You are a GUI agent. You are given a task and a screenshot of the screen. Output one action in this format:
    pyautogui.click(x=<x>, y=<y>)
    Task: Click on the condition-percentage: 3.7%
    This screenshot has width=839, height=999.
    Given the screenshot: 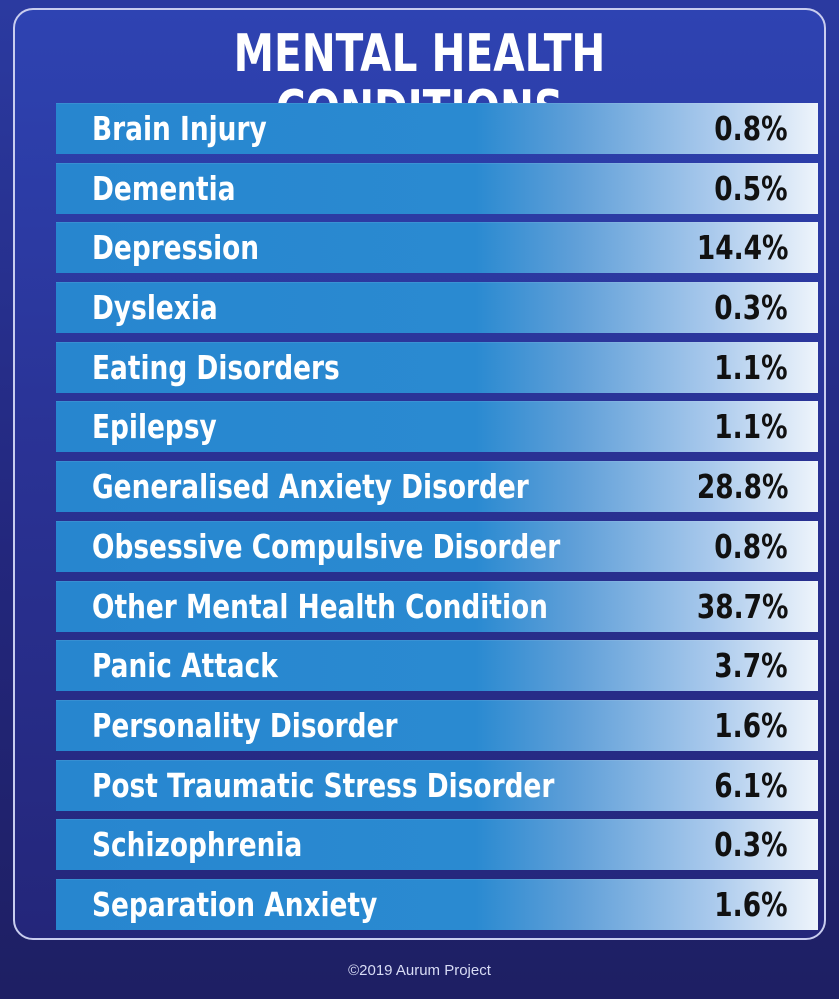 What is the action you would take?
    pyautogui.click(x=751, y=666)
    